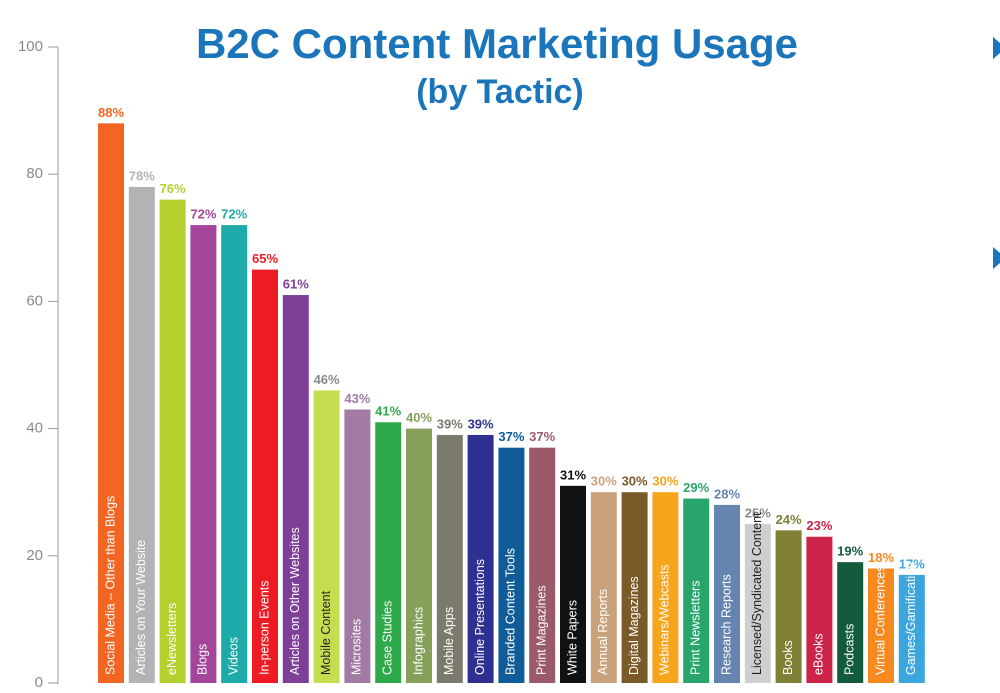 Image resolution: width=1000 pixels, height=693 pixels. I want to click on value-label: 61%, so click(296, 283).